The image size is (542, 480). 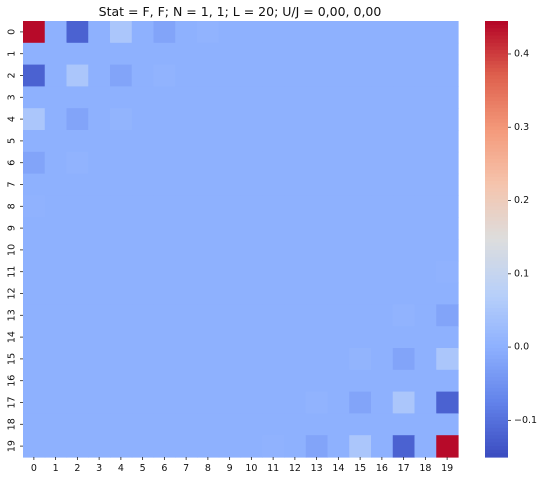 I want to click on x-axis: 0 1 2 3 4 5 6 7 8 9 10 11 12 13 14 15 16 17 18 19, so click(x=242, y=465).